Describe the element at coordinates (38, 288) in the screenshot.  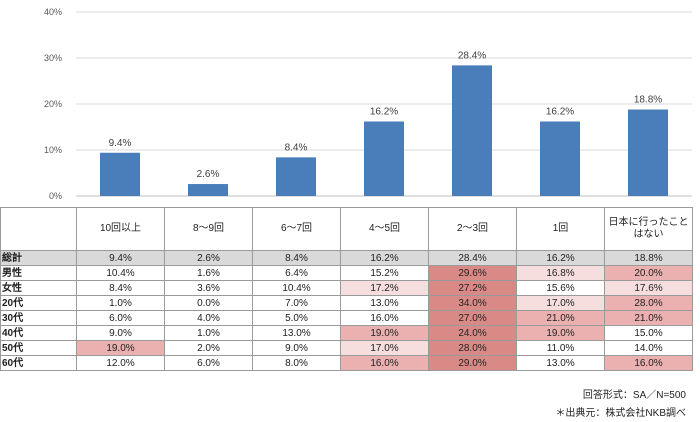
I see `row-label: 女性` at that location.